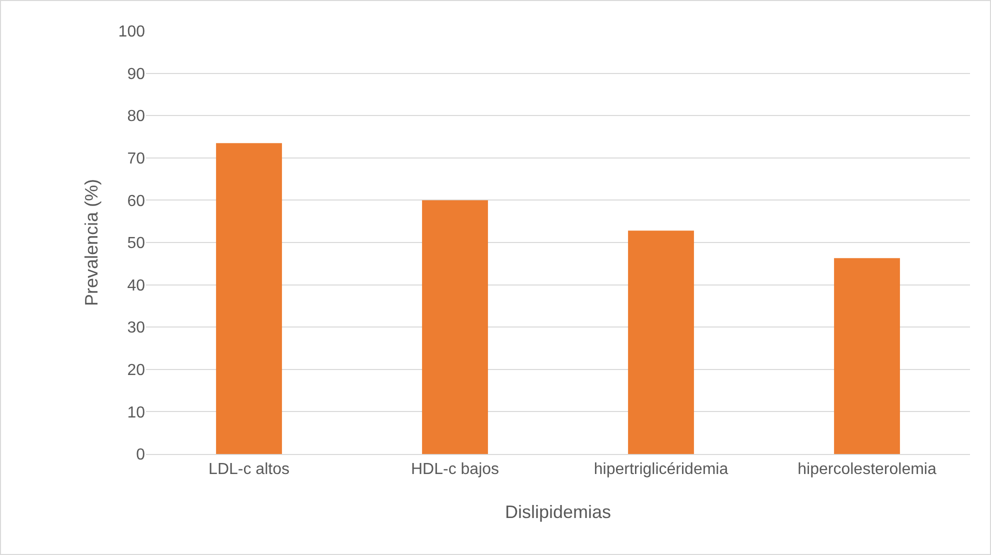  Describe the element at coordinates (136, 413) in the screenshot. I see `y-tick-label: 10` at that location.